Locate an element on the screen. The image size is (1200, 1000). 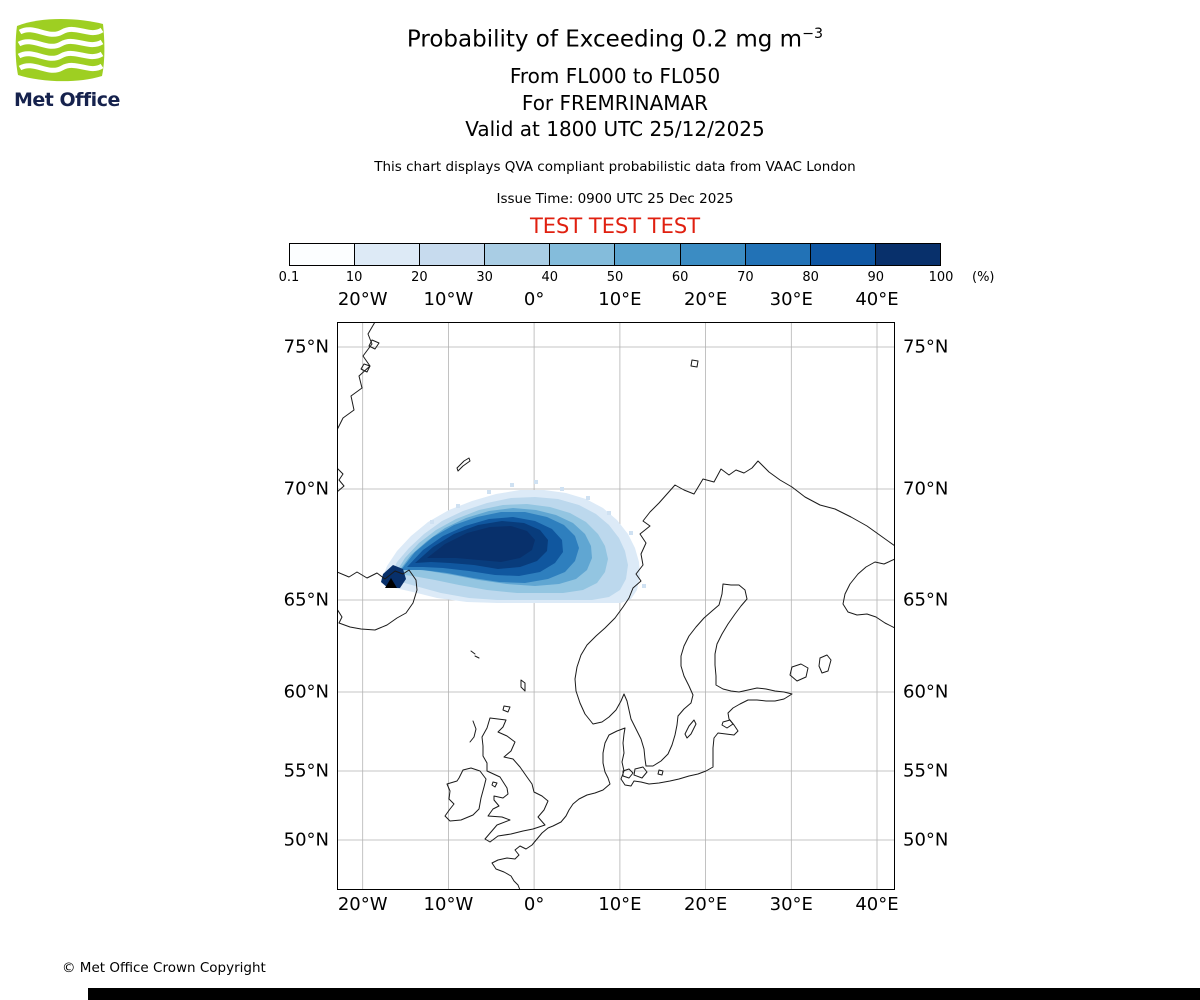
test-banner: TEST TEST TEST is located at coordinates (615, 226).